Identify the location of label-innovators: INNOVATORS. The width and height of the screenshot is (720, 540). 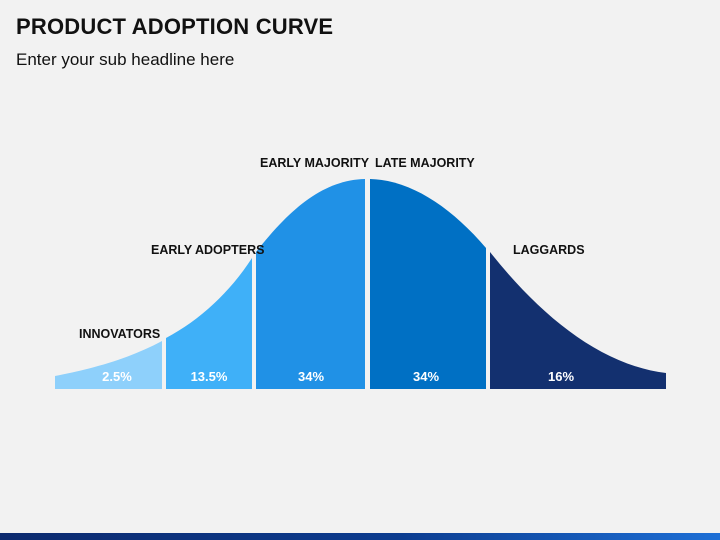
(119, 334).